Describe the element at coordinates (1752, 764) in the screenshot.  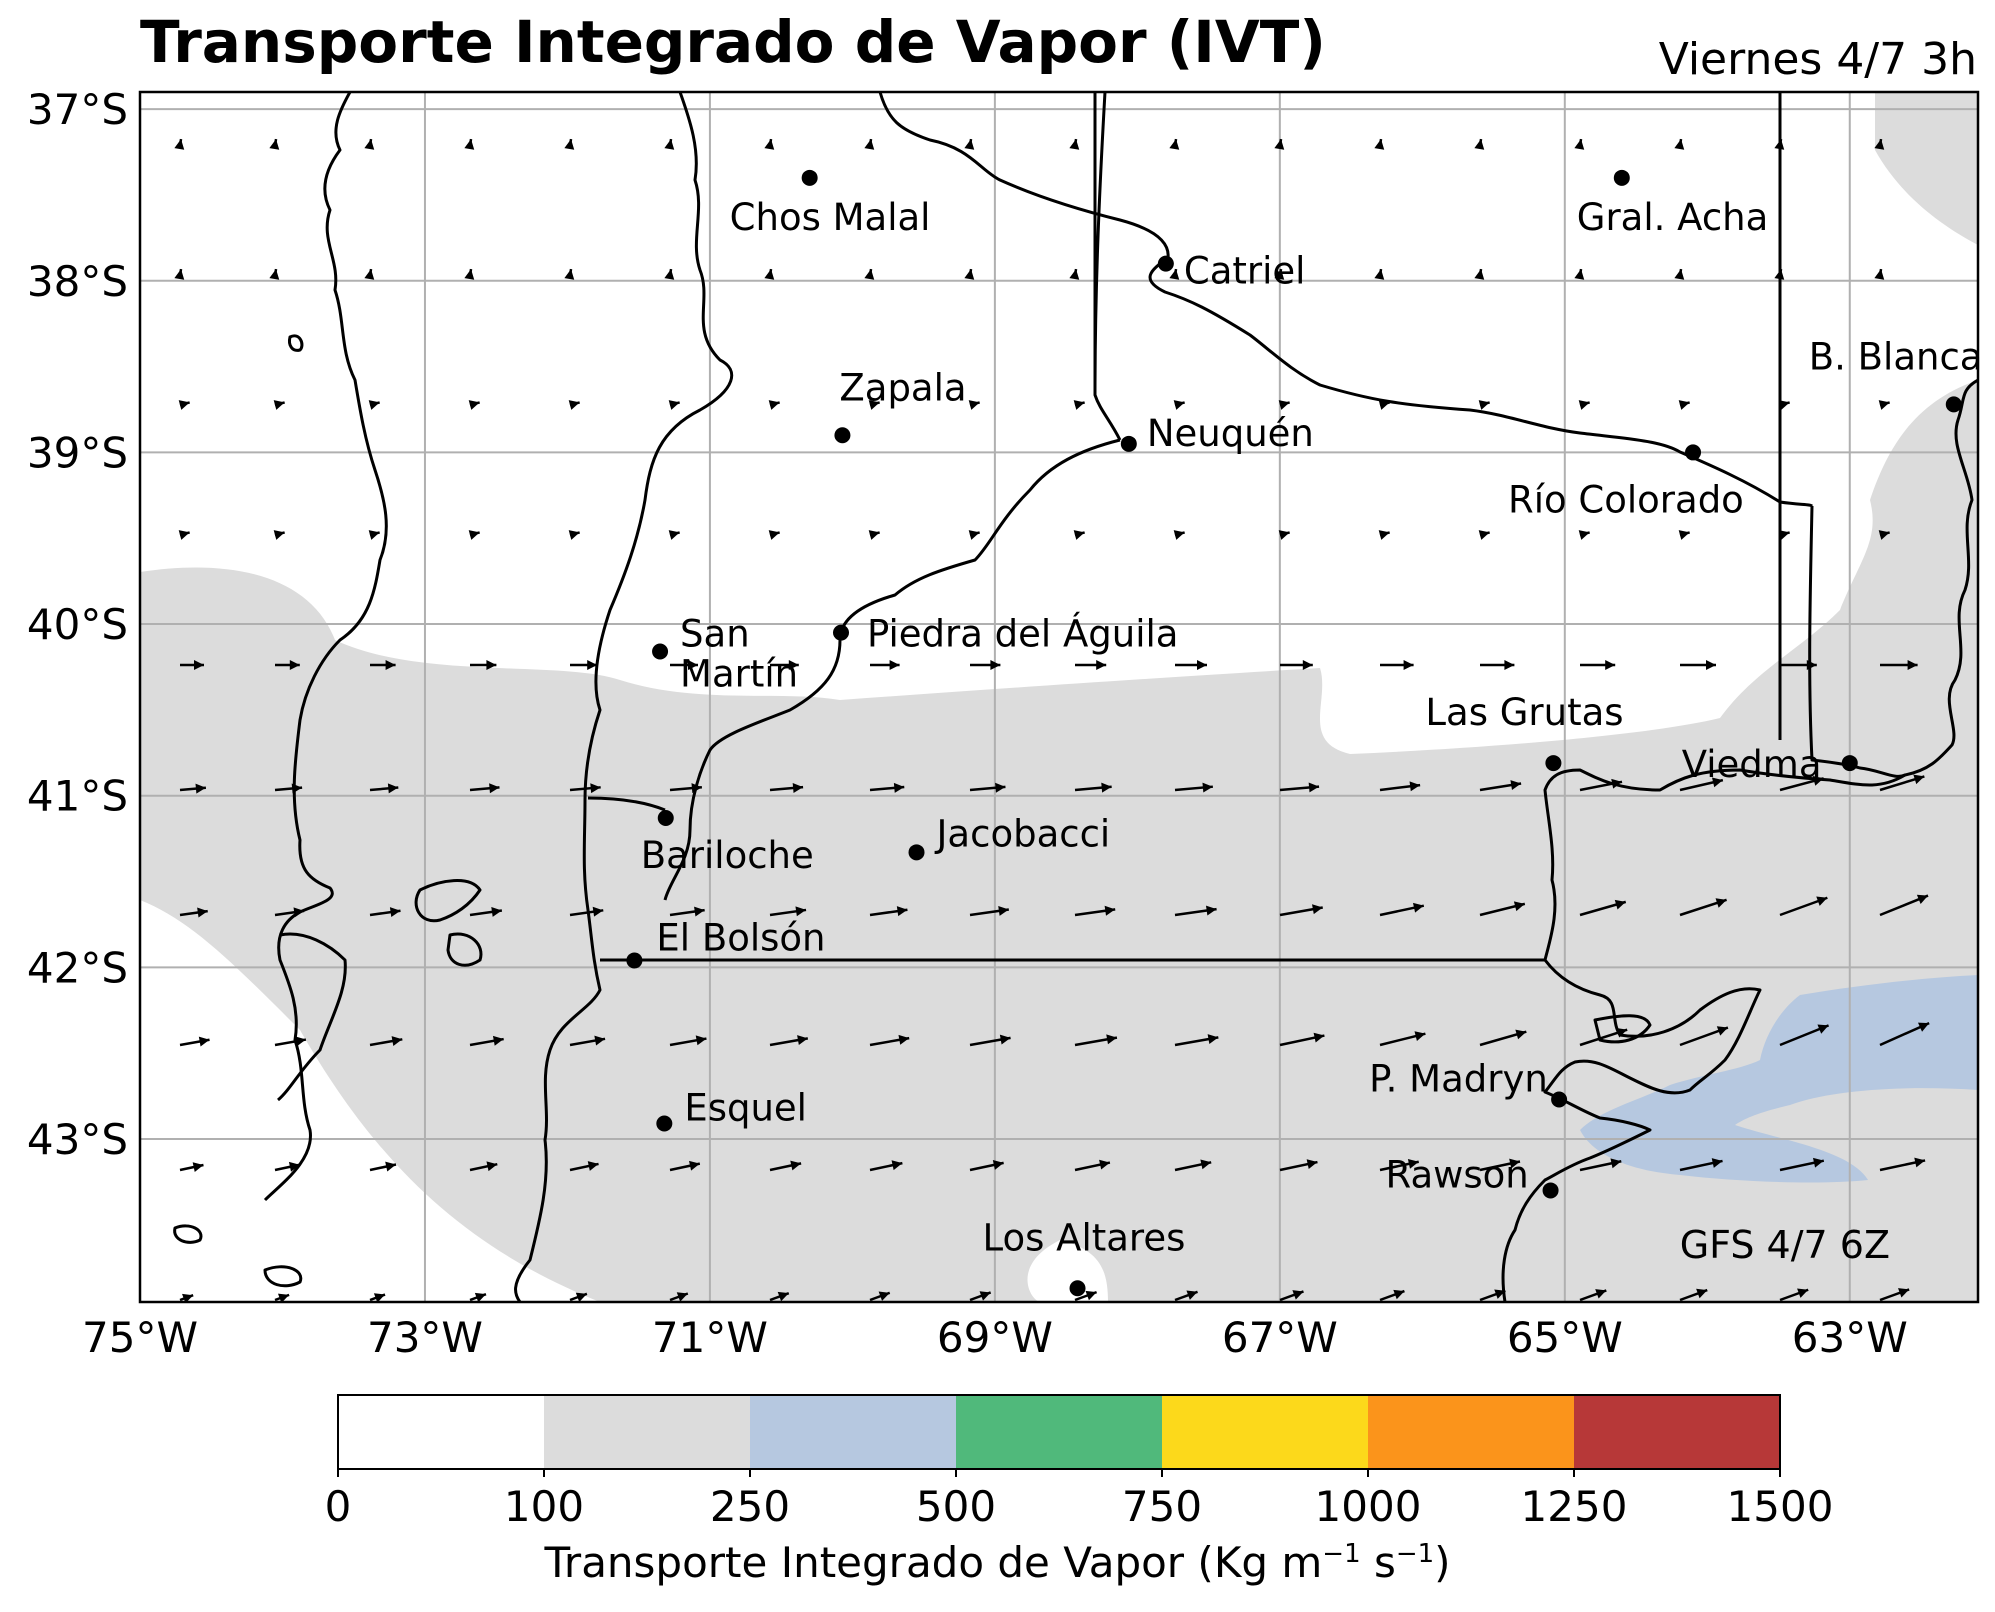
I see `city-label: Viedma` at that location.